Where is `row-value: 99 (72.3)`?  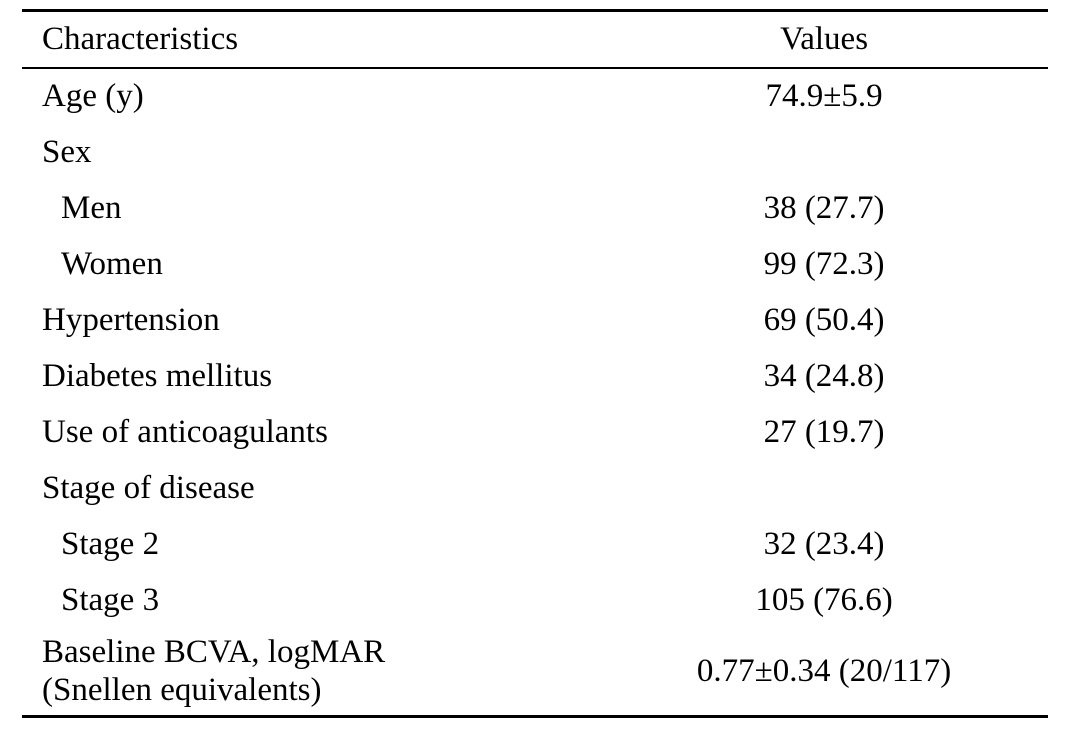 row-value: 99 (72.3) is located at coordinates (824, 264).